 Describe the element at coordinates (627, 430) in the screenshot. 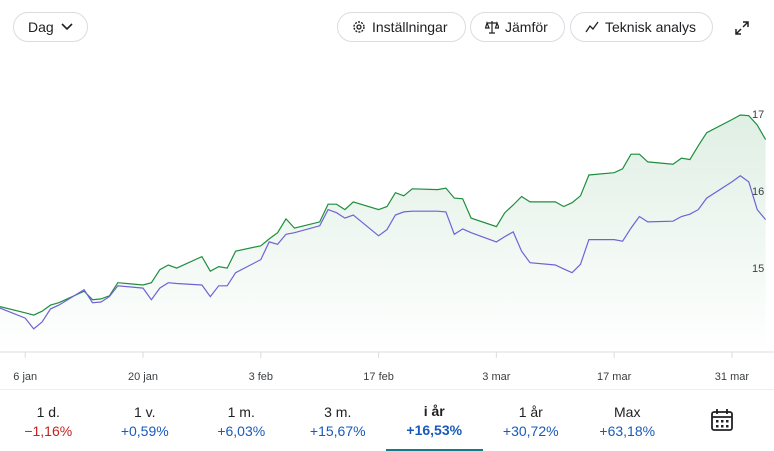

I see `period-change: +63,18%` at that location.